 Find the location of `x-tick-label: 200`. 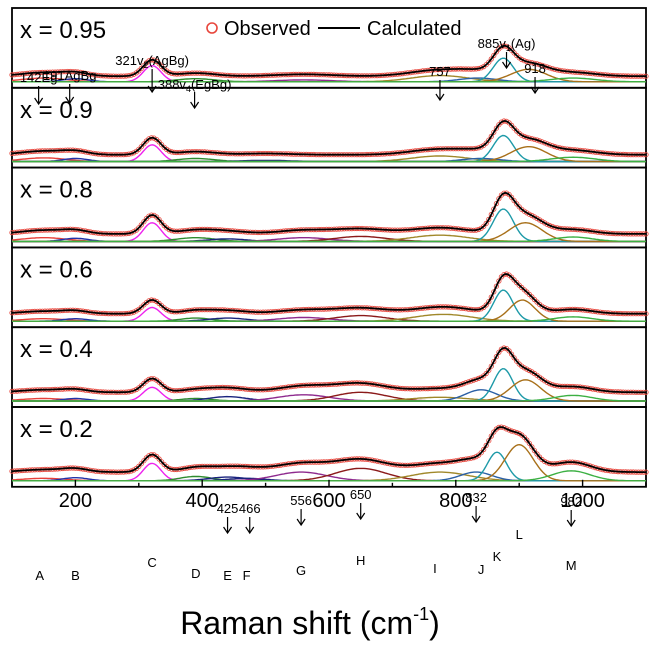

x-tick-label: 200 is located at coordinates (75, 501).